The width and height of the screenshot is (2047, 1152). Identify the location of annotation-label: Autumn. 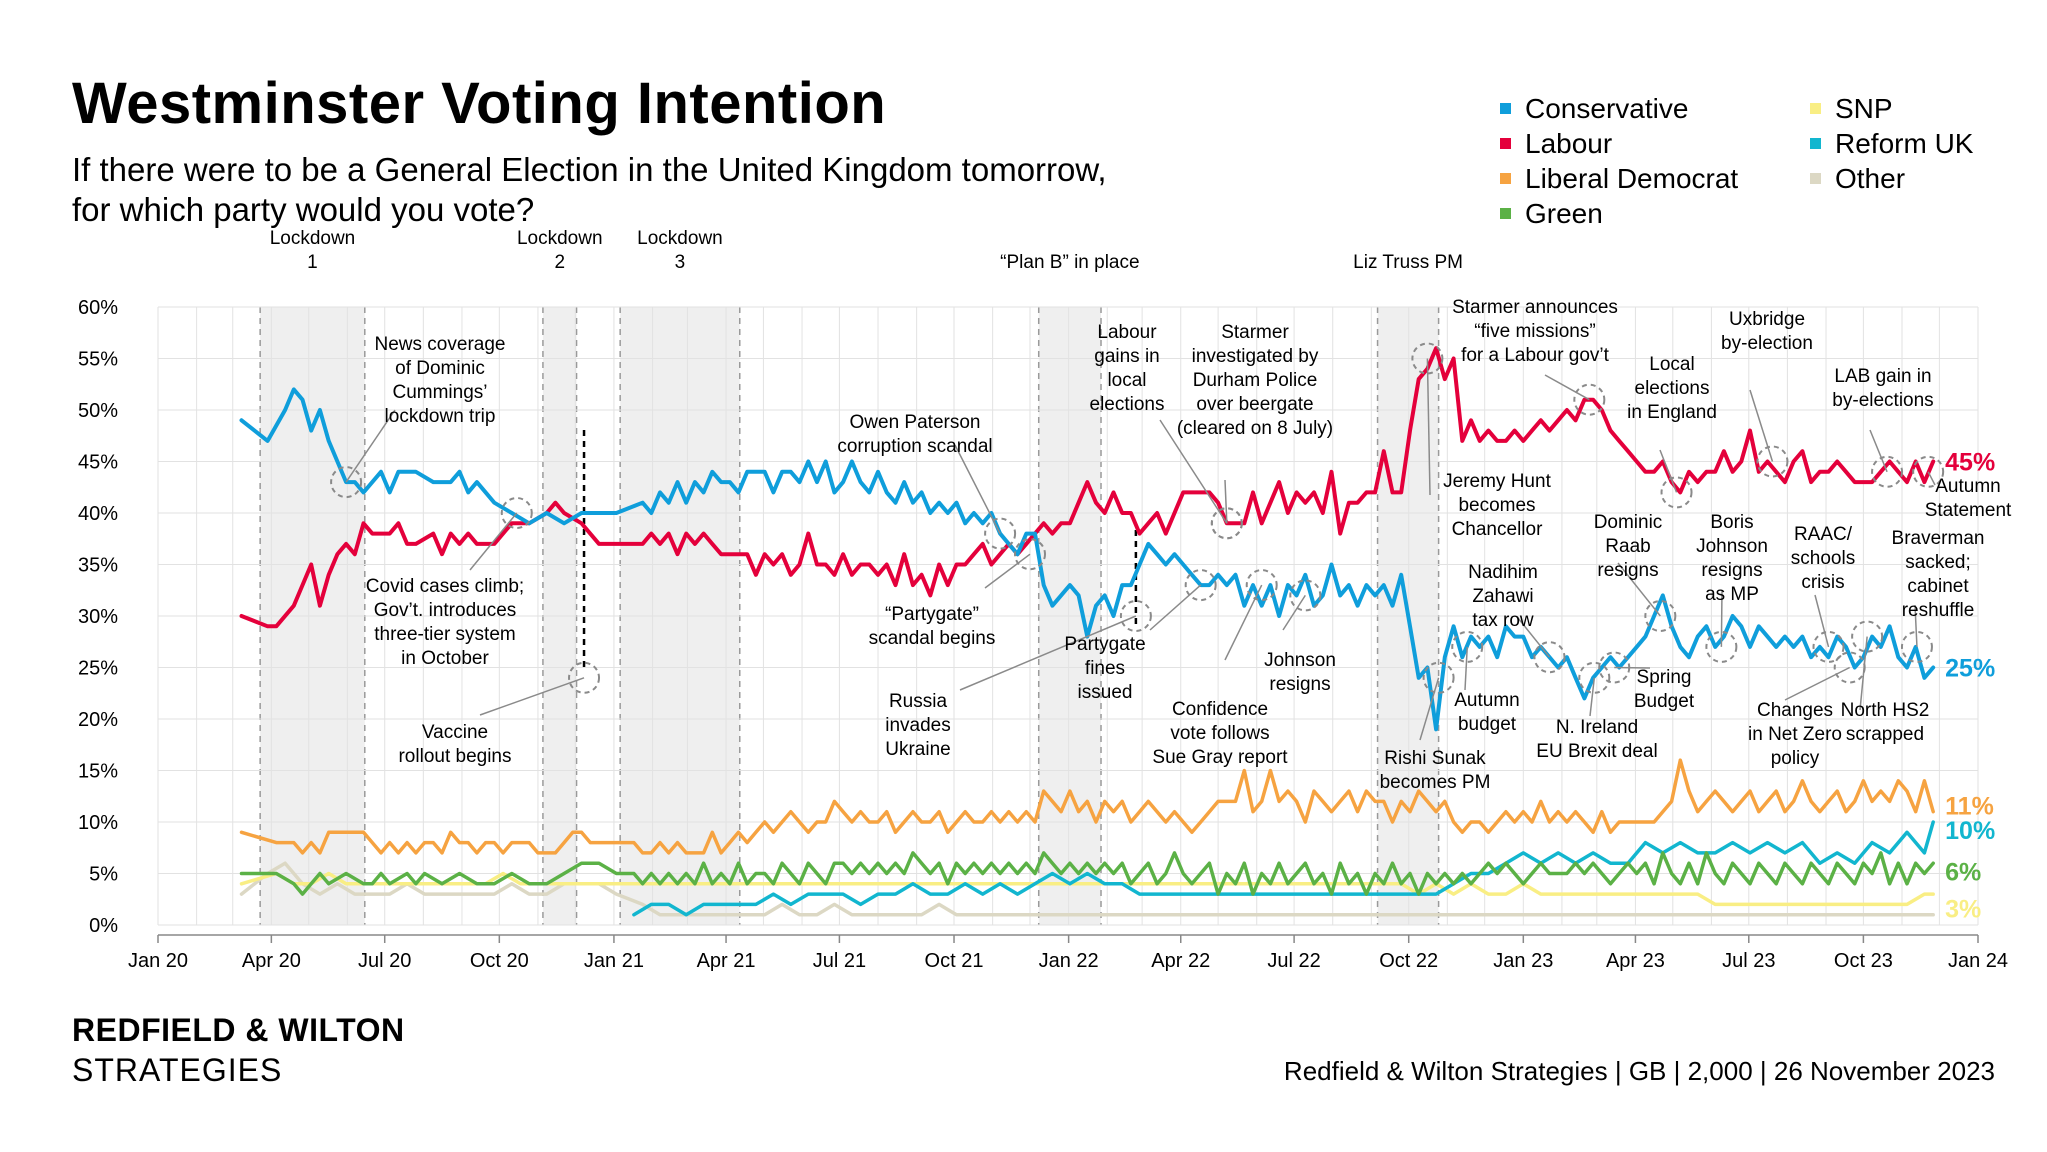
(1486, 700).